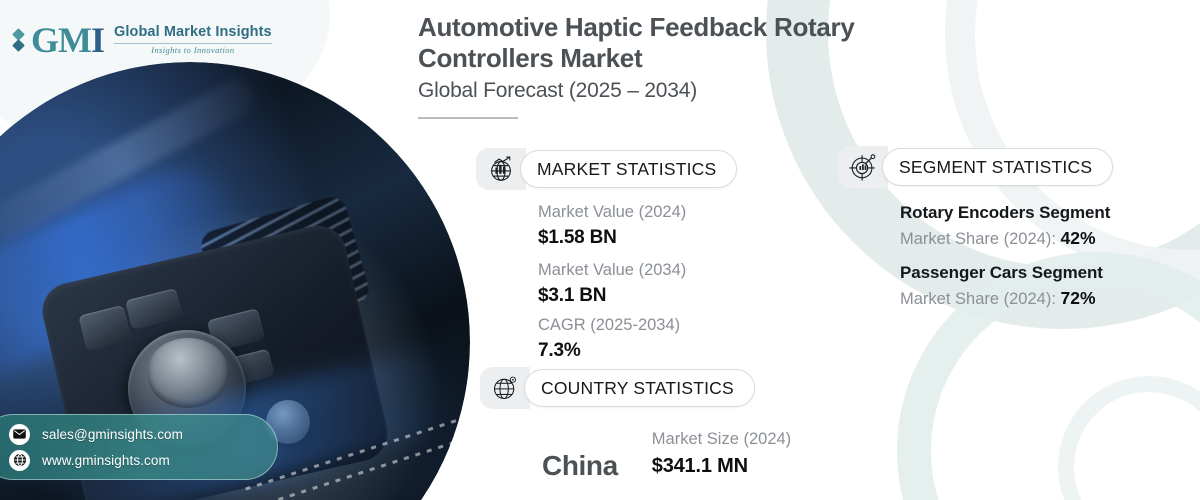  What do you see at coordinates (106, 460) in the screenshot?
I see `contact-website: www.gminsights.com` at bounding box center [106, 460].